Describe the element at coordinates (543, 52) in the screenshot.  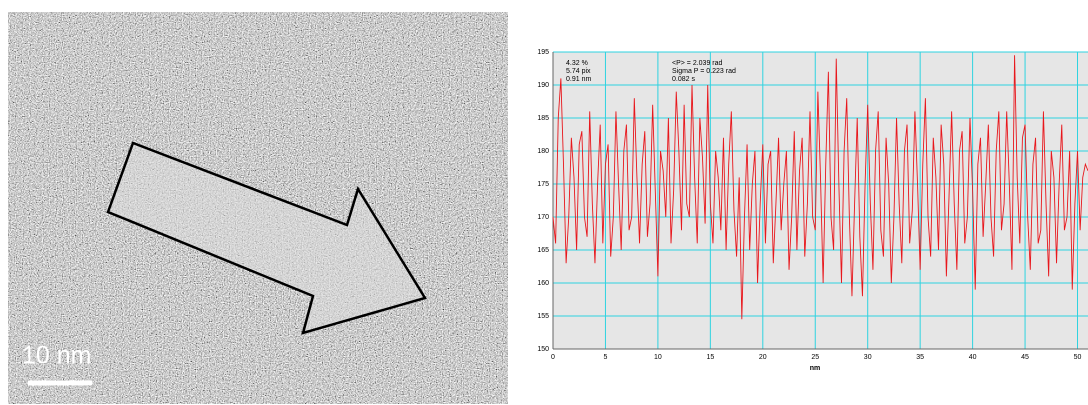
I see `y-tick-label: 195` at that location.